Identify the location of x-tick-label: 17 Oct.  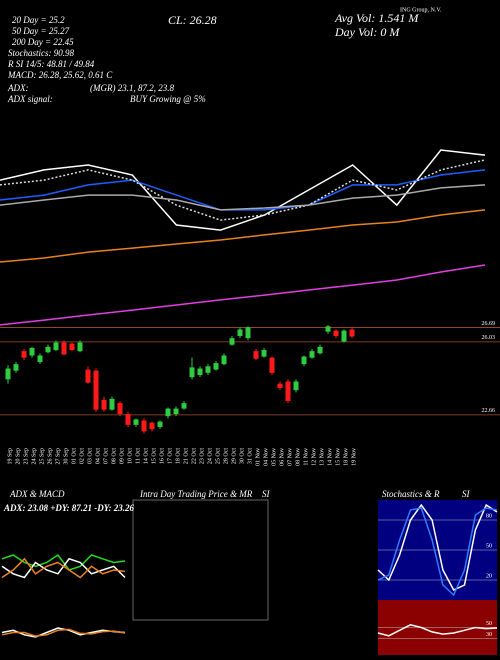
(170, 456).